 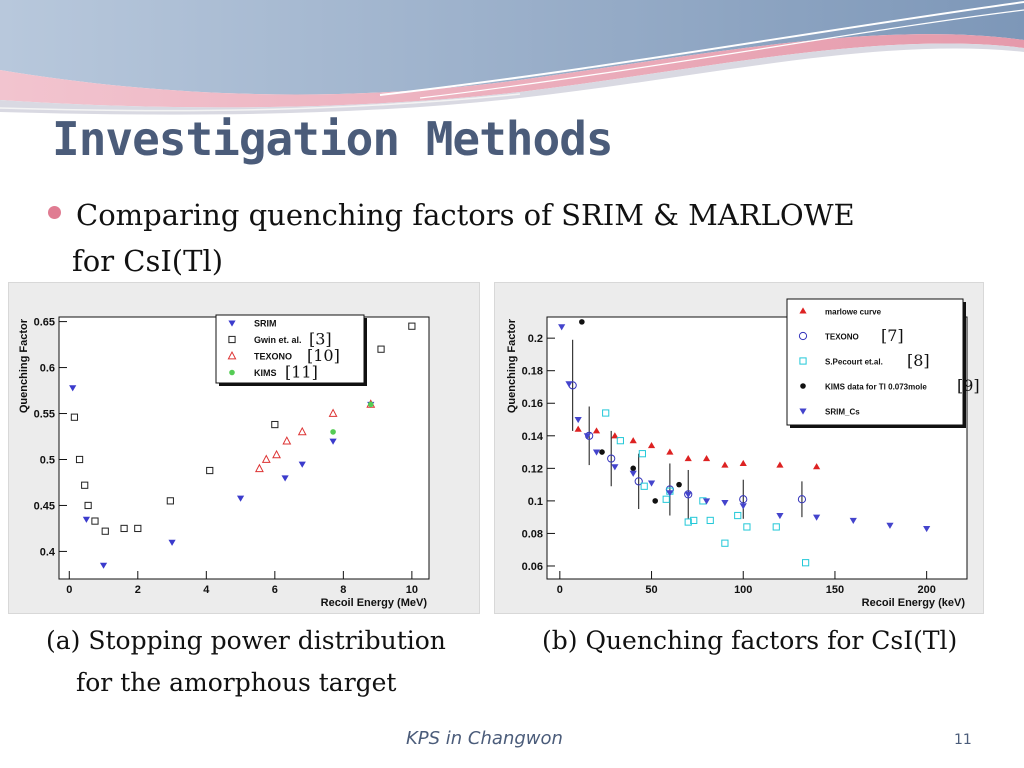 What do you see at coordinates (926, 590) in the screenshot?
I see `x-tick-label: 200` at bounding box center [926, 590].